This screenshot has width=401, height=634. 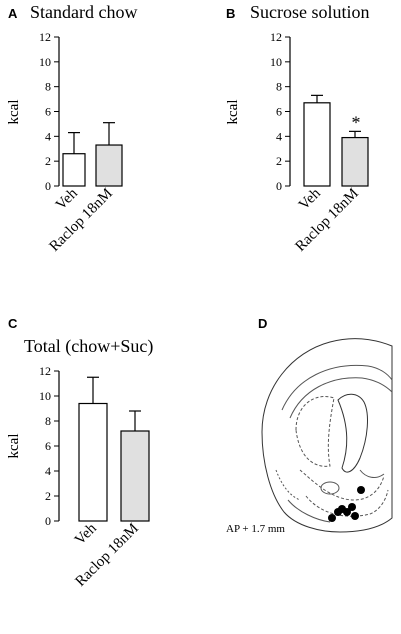 What do you see at coordinates (114, 449) in the screenshot?
I see `bars-c` at bounding box center [114, 449].